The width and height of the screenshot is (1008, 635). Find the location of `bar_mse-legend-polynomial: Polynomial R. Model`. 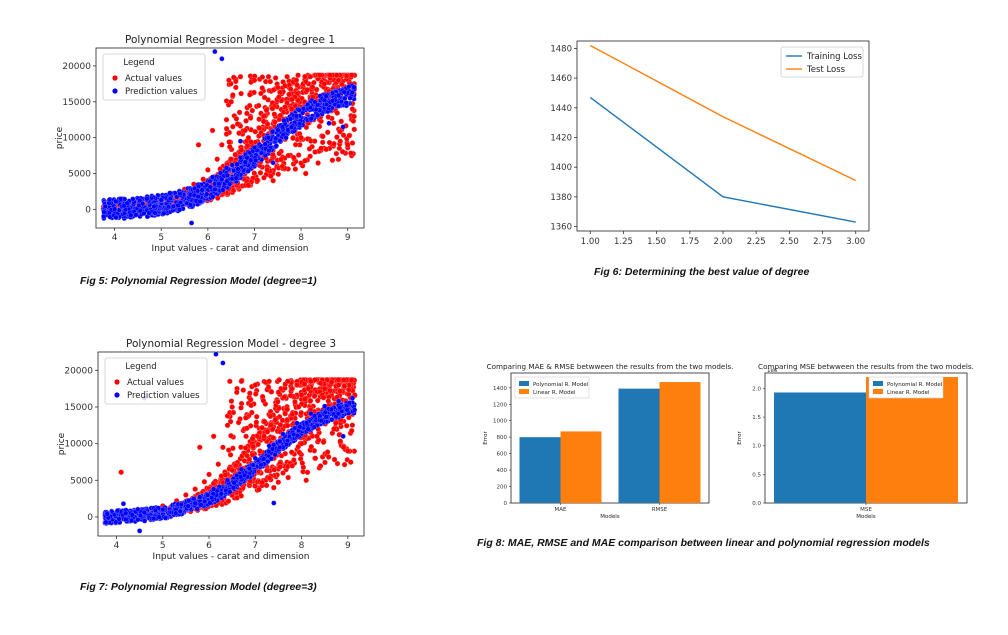

bar_mse-legend-polynomial: Polynomial R. Model is located at coordinates (915, 385).